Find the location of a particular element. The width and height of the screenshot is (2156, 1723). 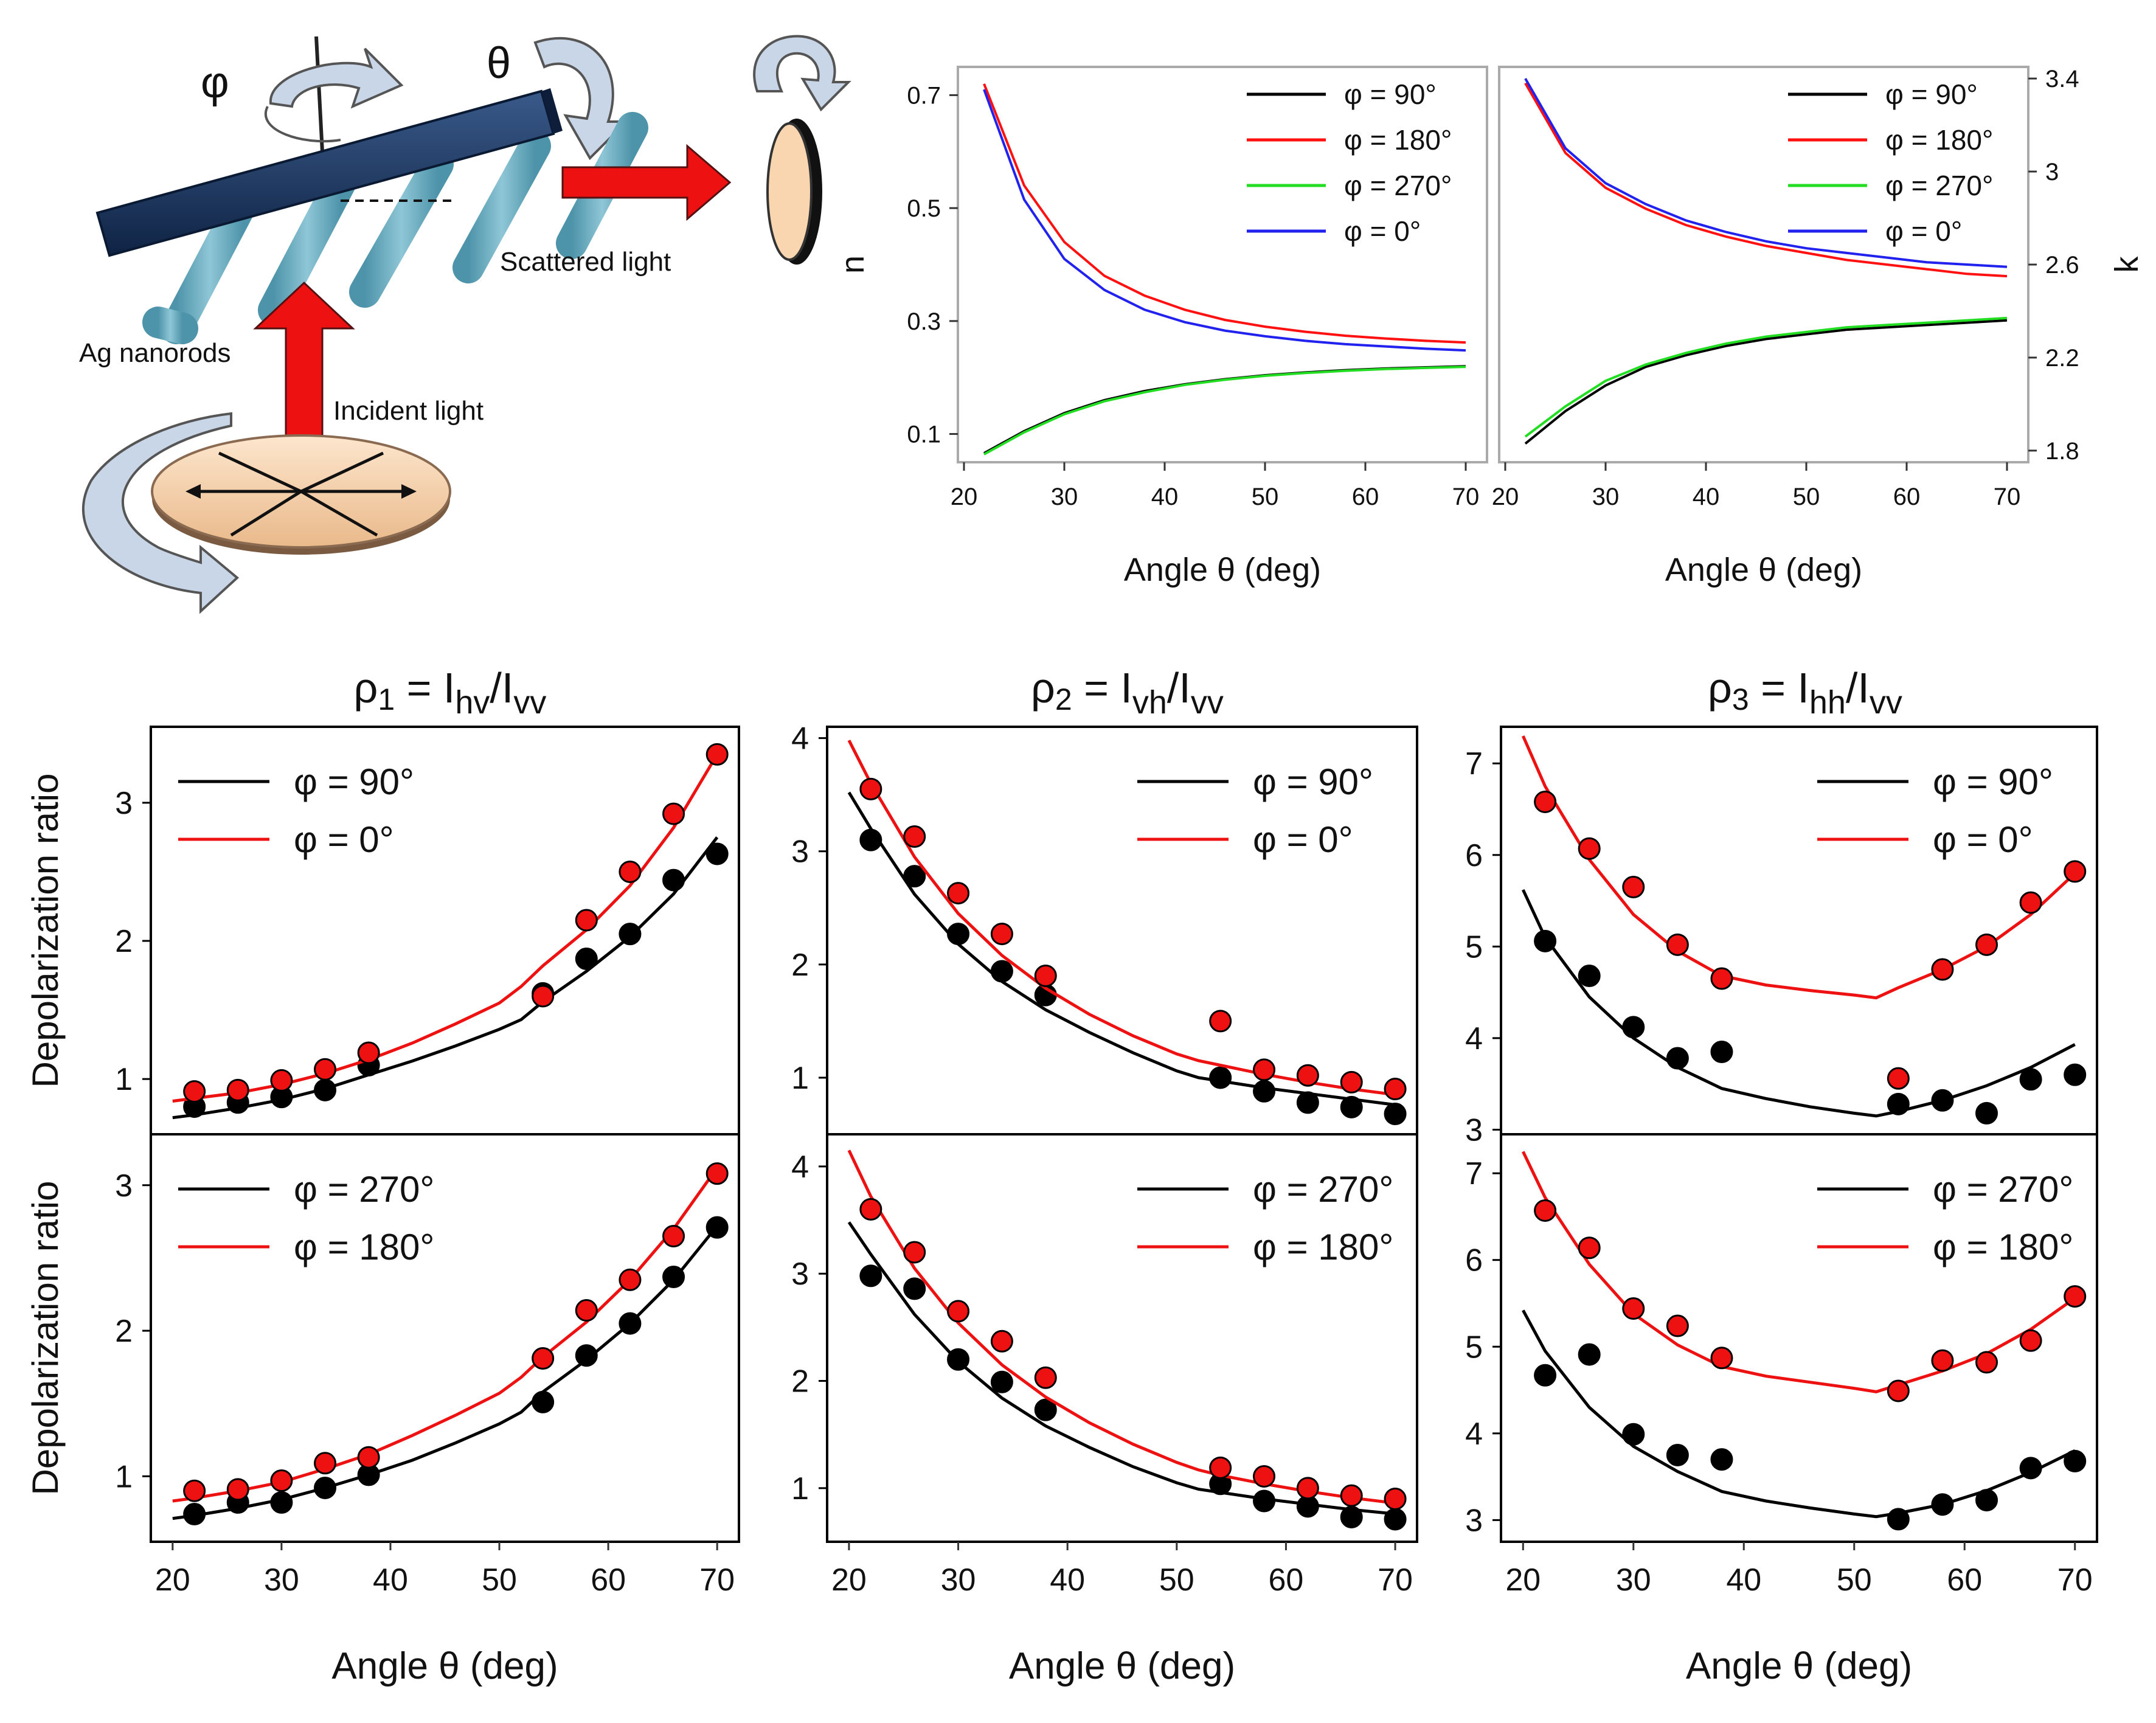

y-axis-label: Depolarization ratio is located at coordinates (45, 931).